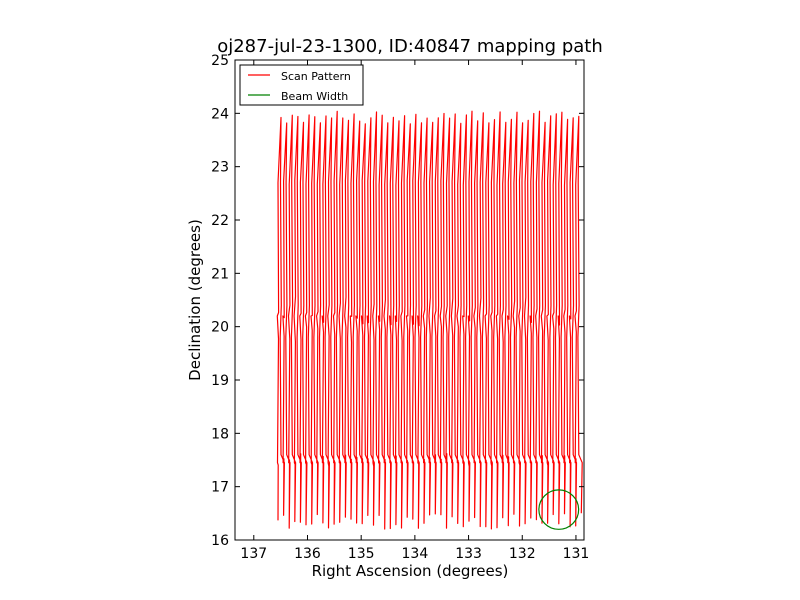 The image size is (800, 600). Describe the element at coordinates (220, 168) in the screenshot. I see `y-tick-label: 23` at that location.